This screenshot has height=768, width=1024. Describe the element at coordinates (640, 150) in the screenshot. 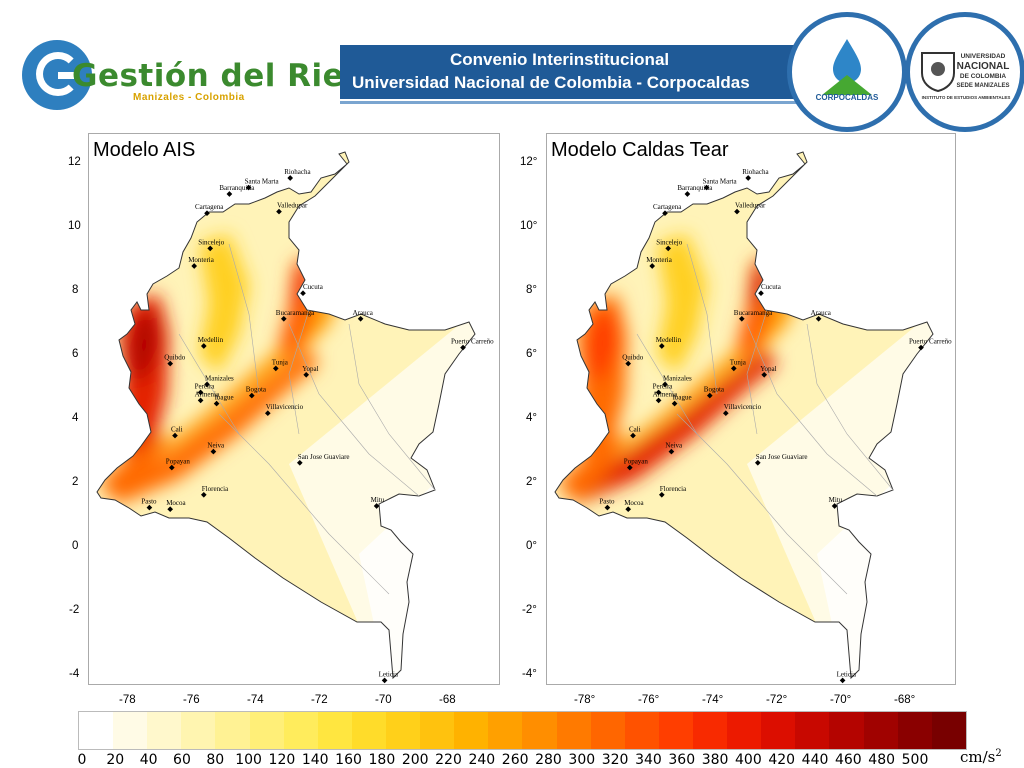

I see `map-title-caldas-tear: Modelo Caldas Tear` at that location.